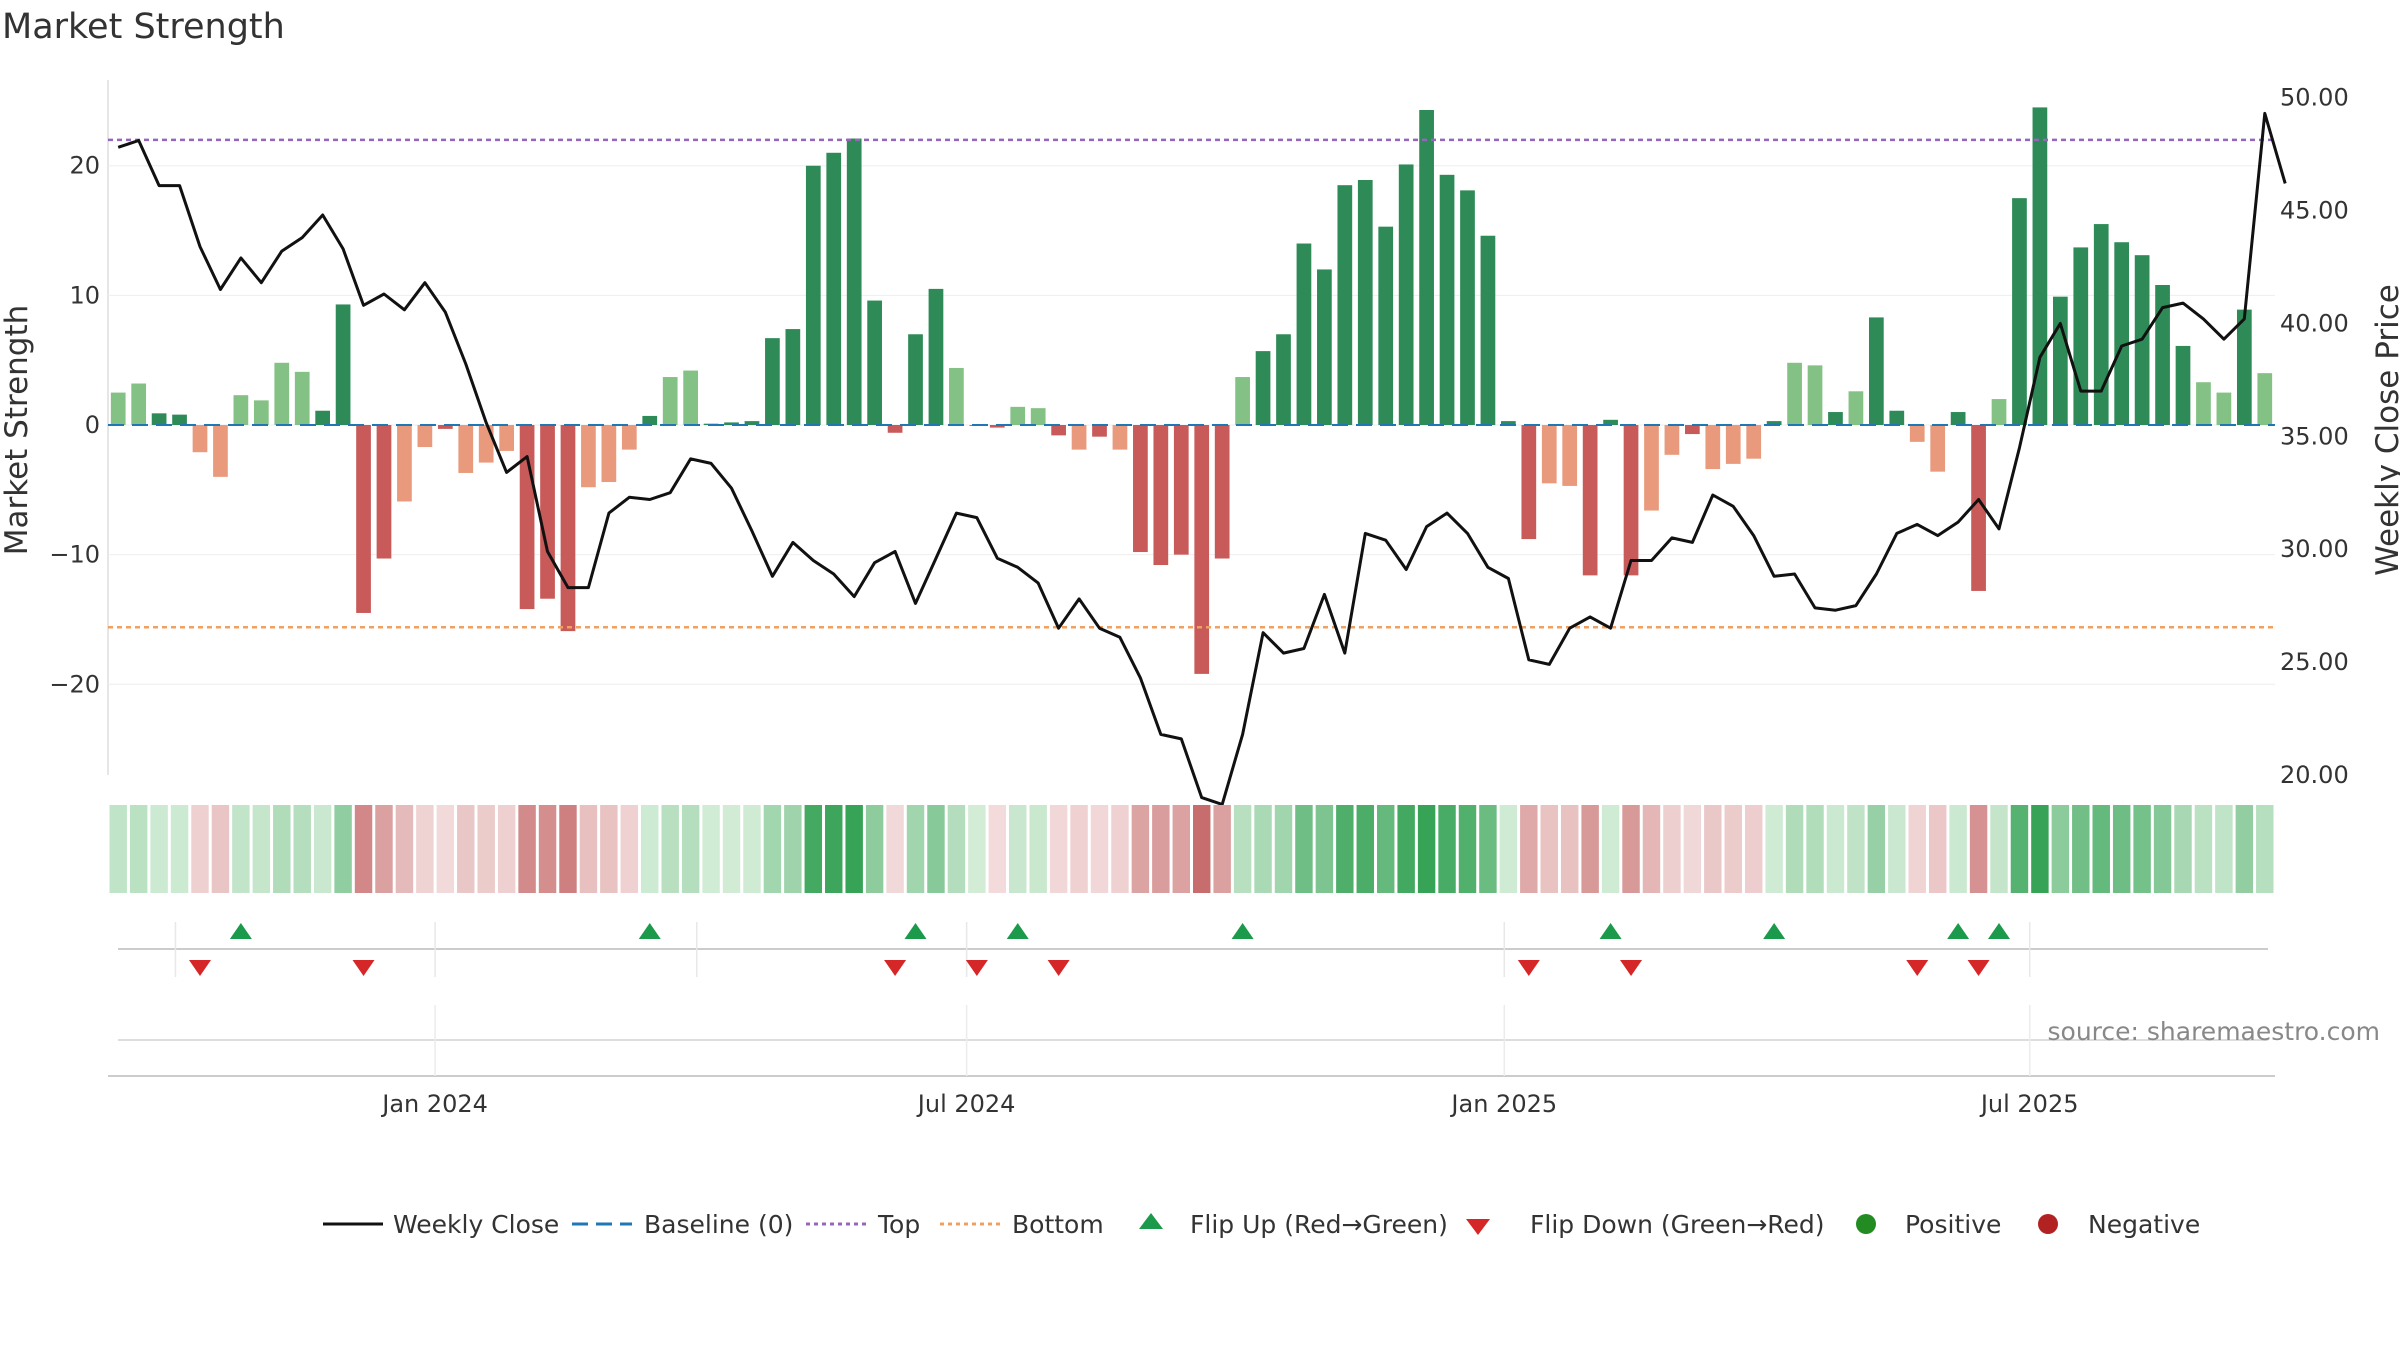  Describe the element at coordinates (1151, 1221) in the screenshot. I see `legend-flip-up-marker` at that location.